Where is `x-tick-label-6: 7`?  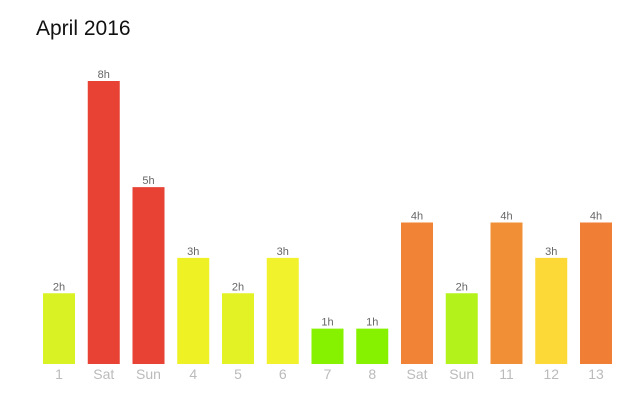
x-tick-label-6: 7 is located at coordinates (328, 374).